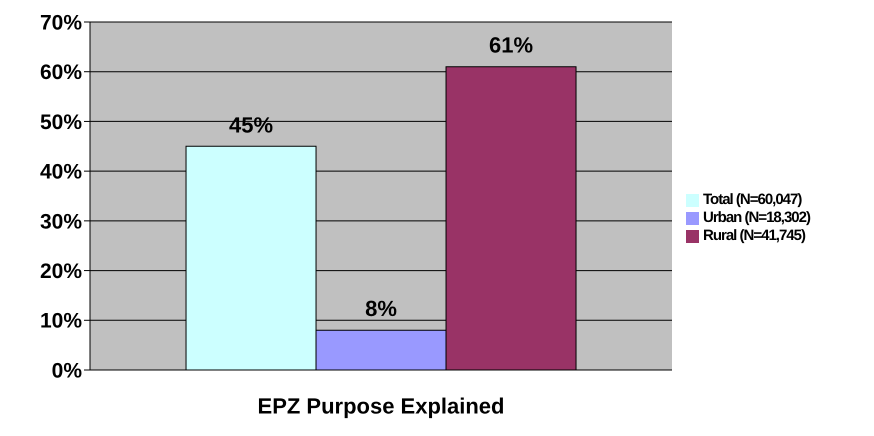 The image size is (874, 436). What do you see at coordinates (61, 122) in the screenshot?
I see `y-tick-label: 50%` at bounding box center [61, 122].